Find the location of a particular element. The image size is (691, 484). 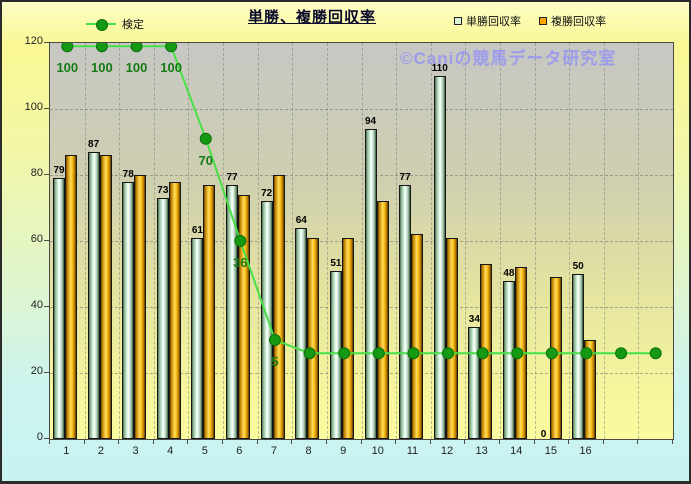

x-tick-label: 12 is located at coordinates (447, 451).